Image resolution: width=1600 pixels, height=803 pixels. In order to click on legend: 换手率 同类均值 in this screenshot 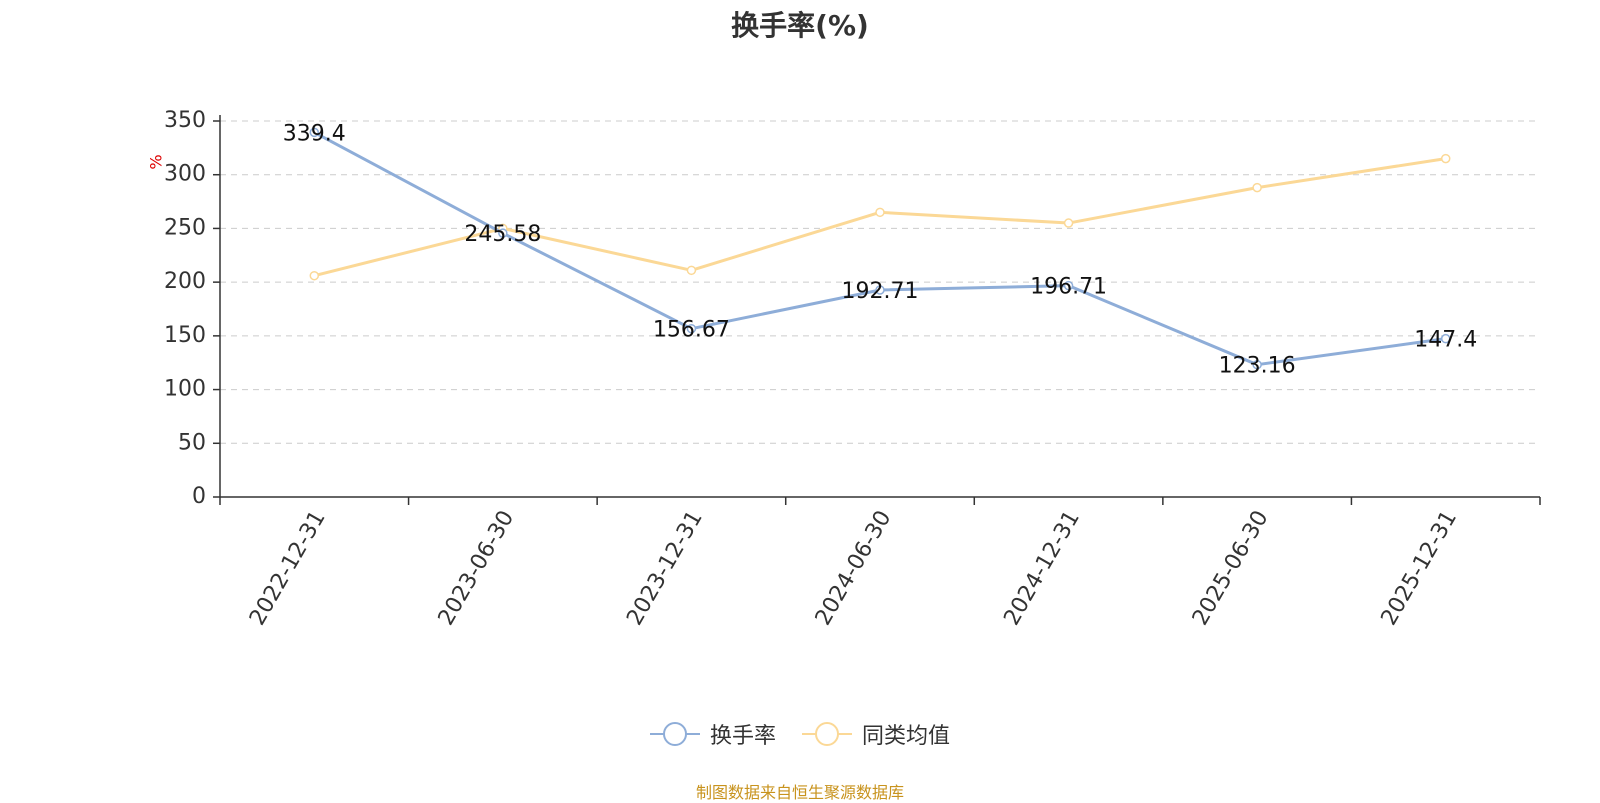, I will do `click(800, 734)`.